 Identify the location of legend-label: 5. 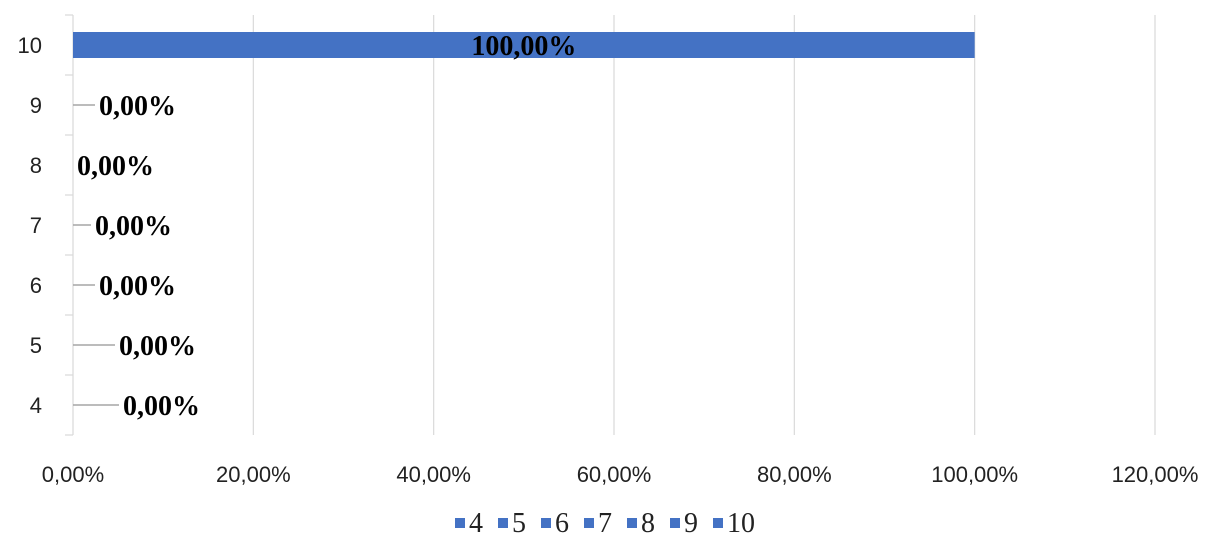
(519, 523).